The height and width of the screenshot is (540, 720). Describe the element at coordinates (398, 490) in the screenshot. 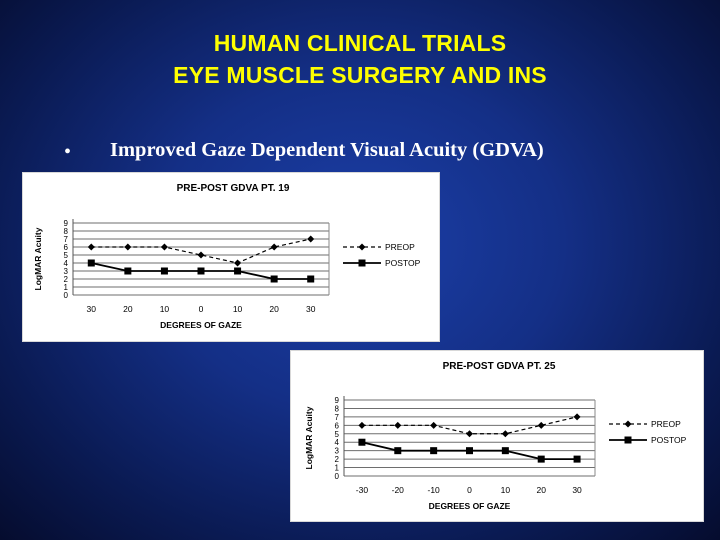

I see `x-tick-label: -20` at that location.